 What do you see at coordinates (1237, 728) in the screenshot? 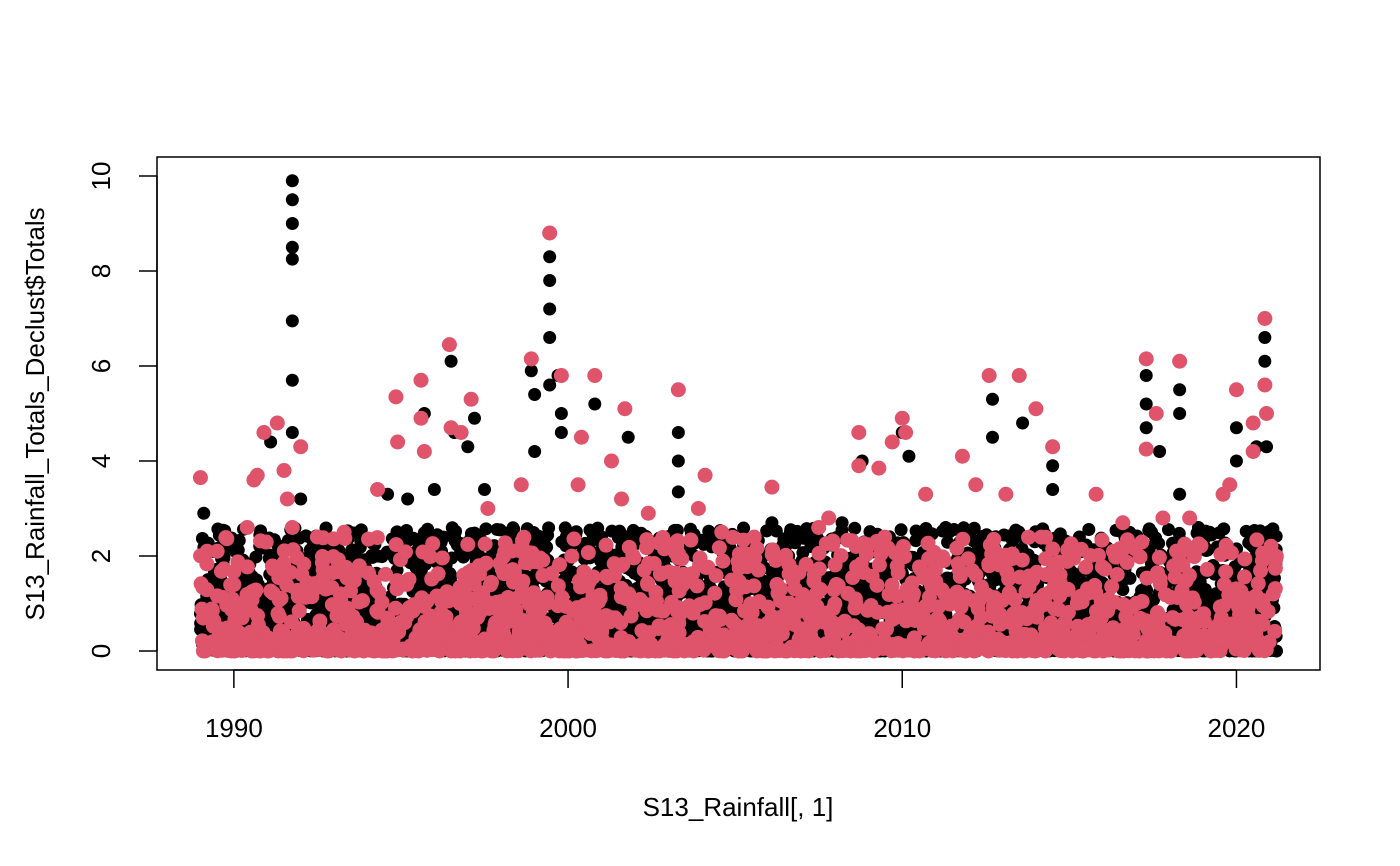
I see `x-tick-label: 2020` at bounding box center [1237, 728].